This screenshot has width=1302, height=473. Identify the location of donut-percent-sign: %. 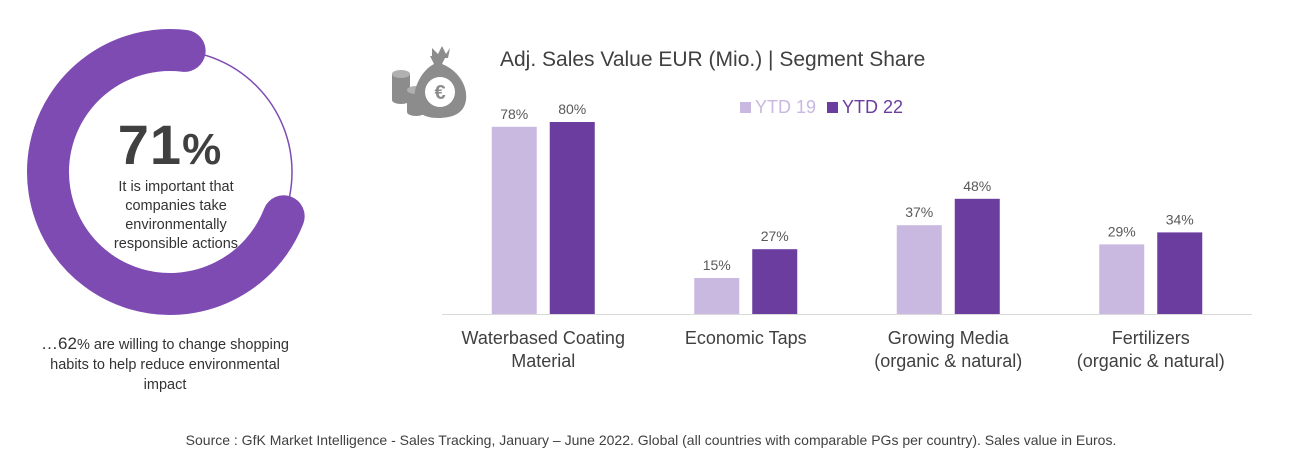
(202, 149).